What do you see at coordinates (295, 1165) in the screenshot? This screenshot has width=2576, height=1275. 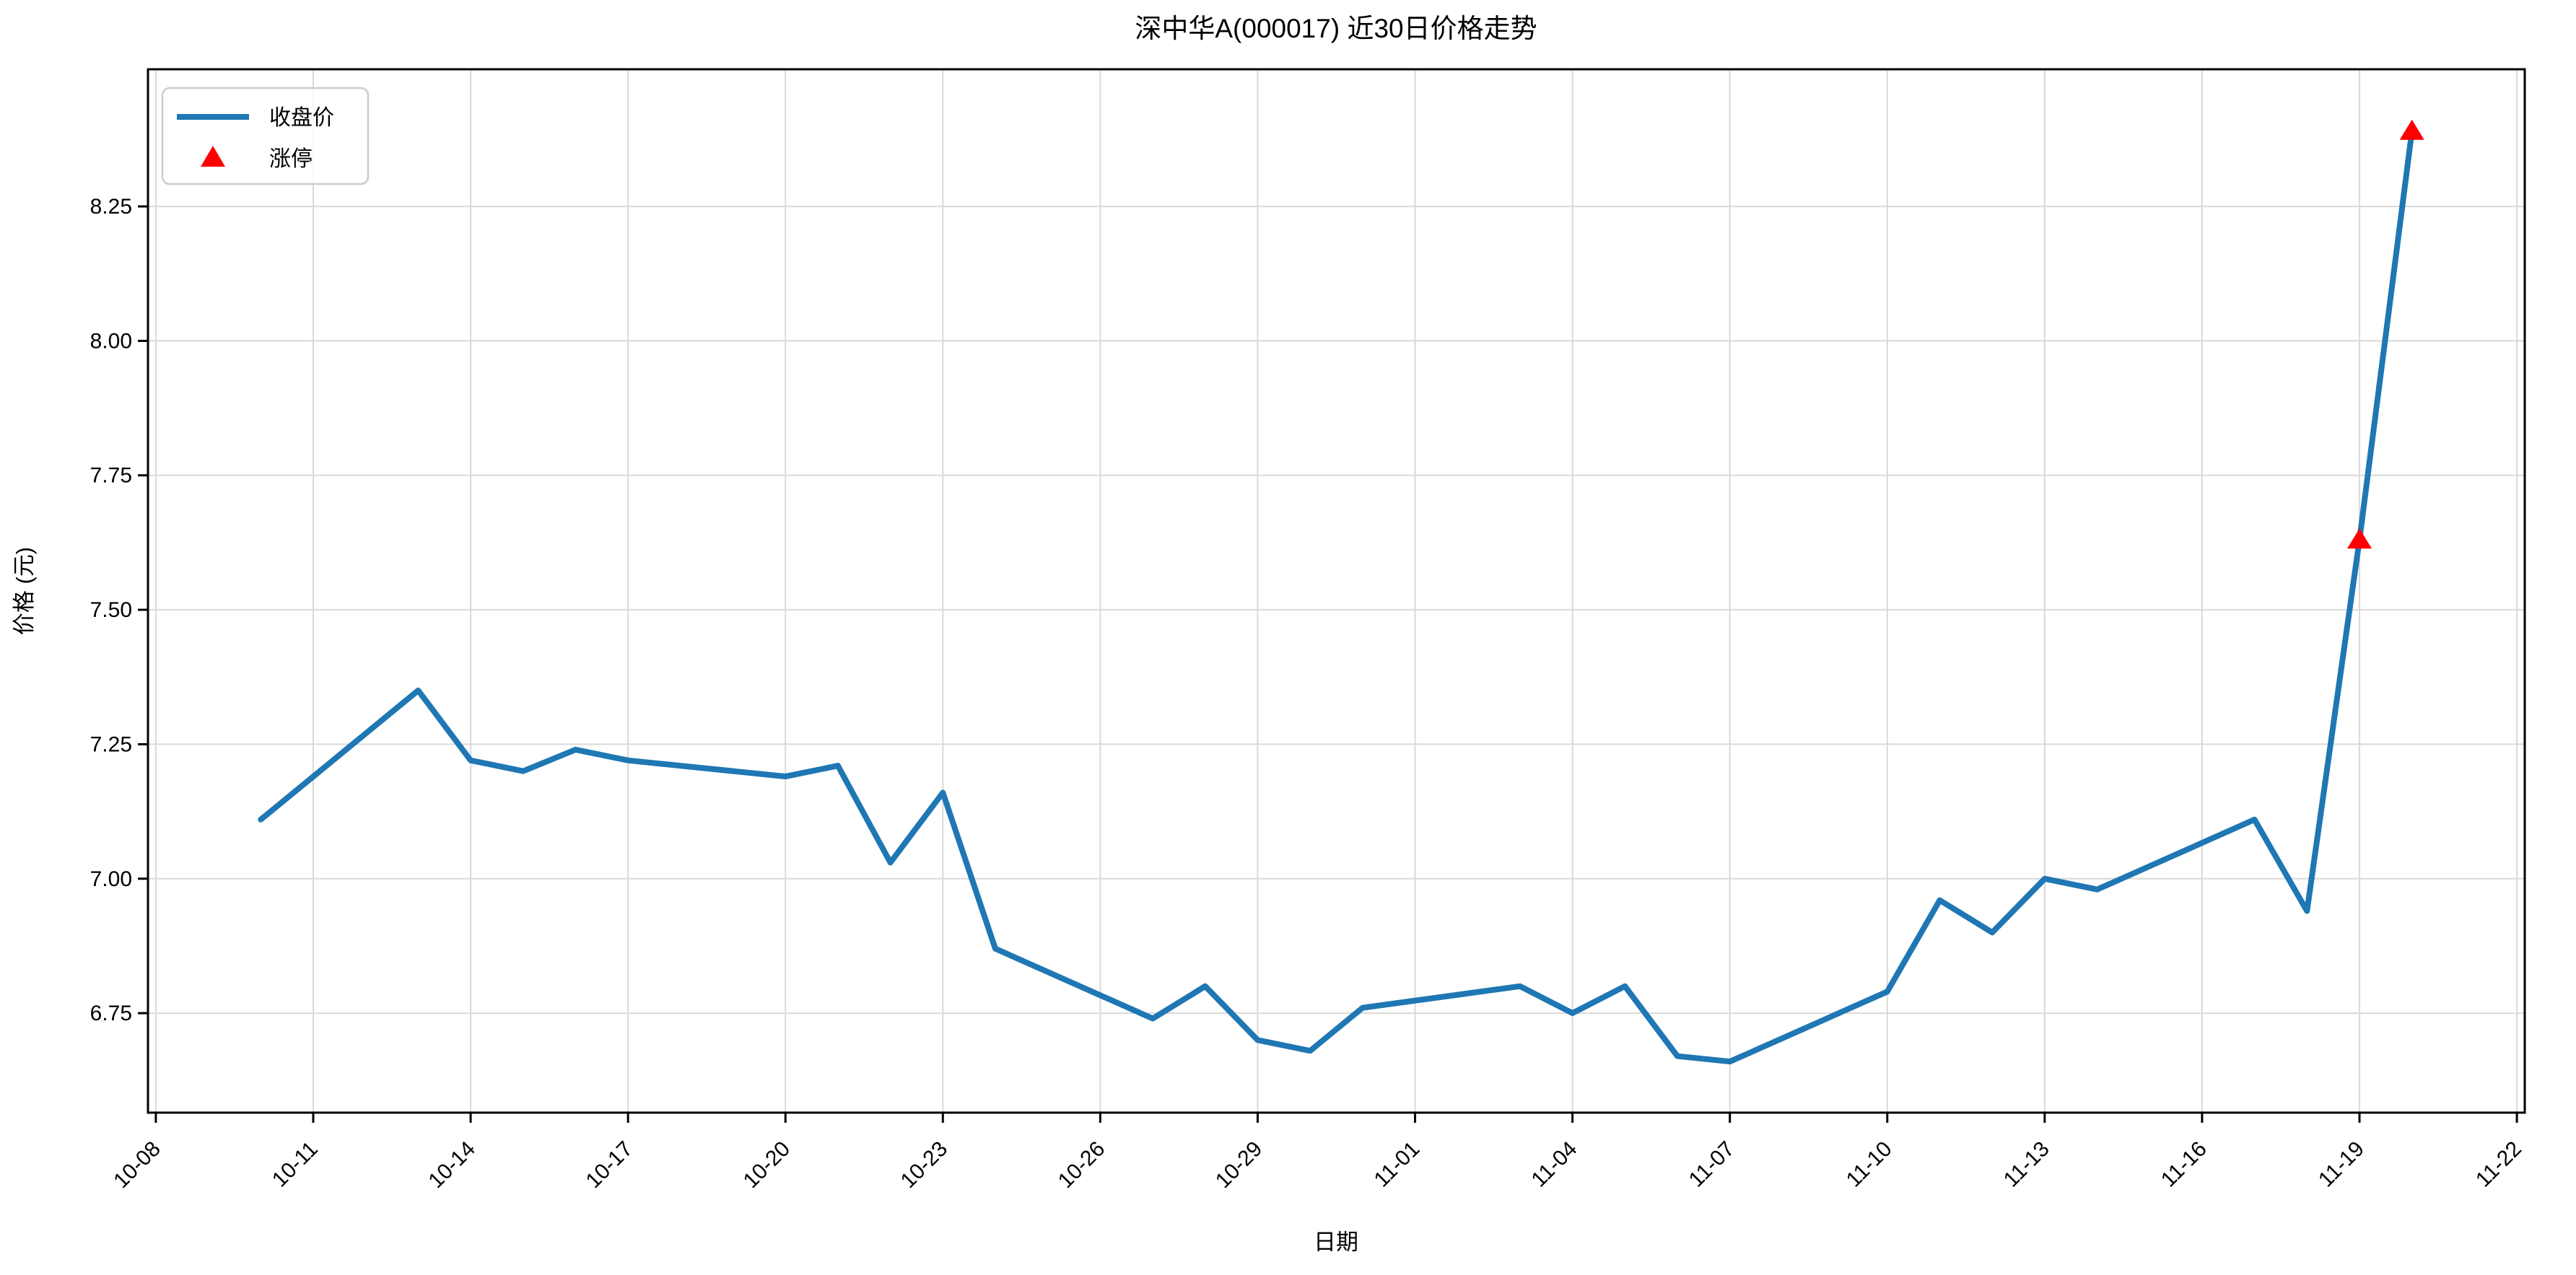 I see `x-tick-label: 10-11` at bounding box center [295, 1165].